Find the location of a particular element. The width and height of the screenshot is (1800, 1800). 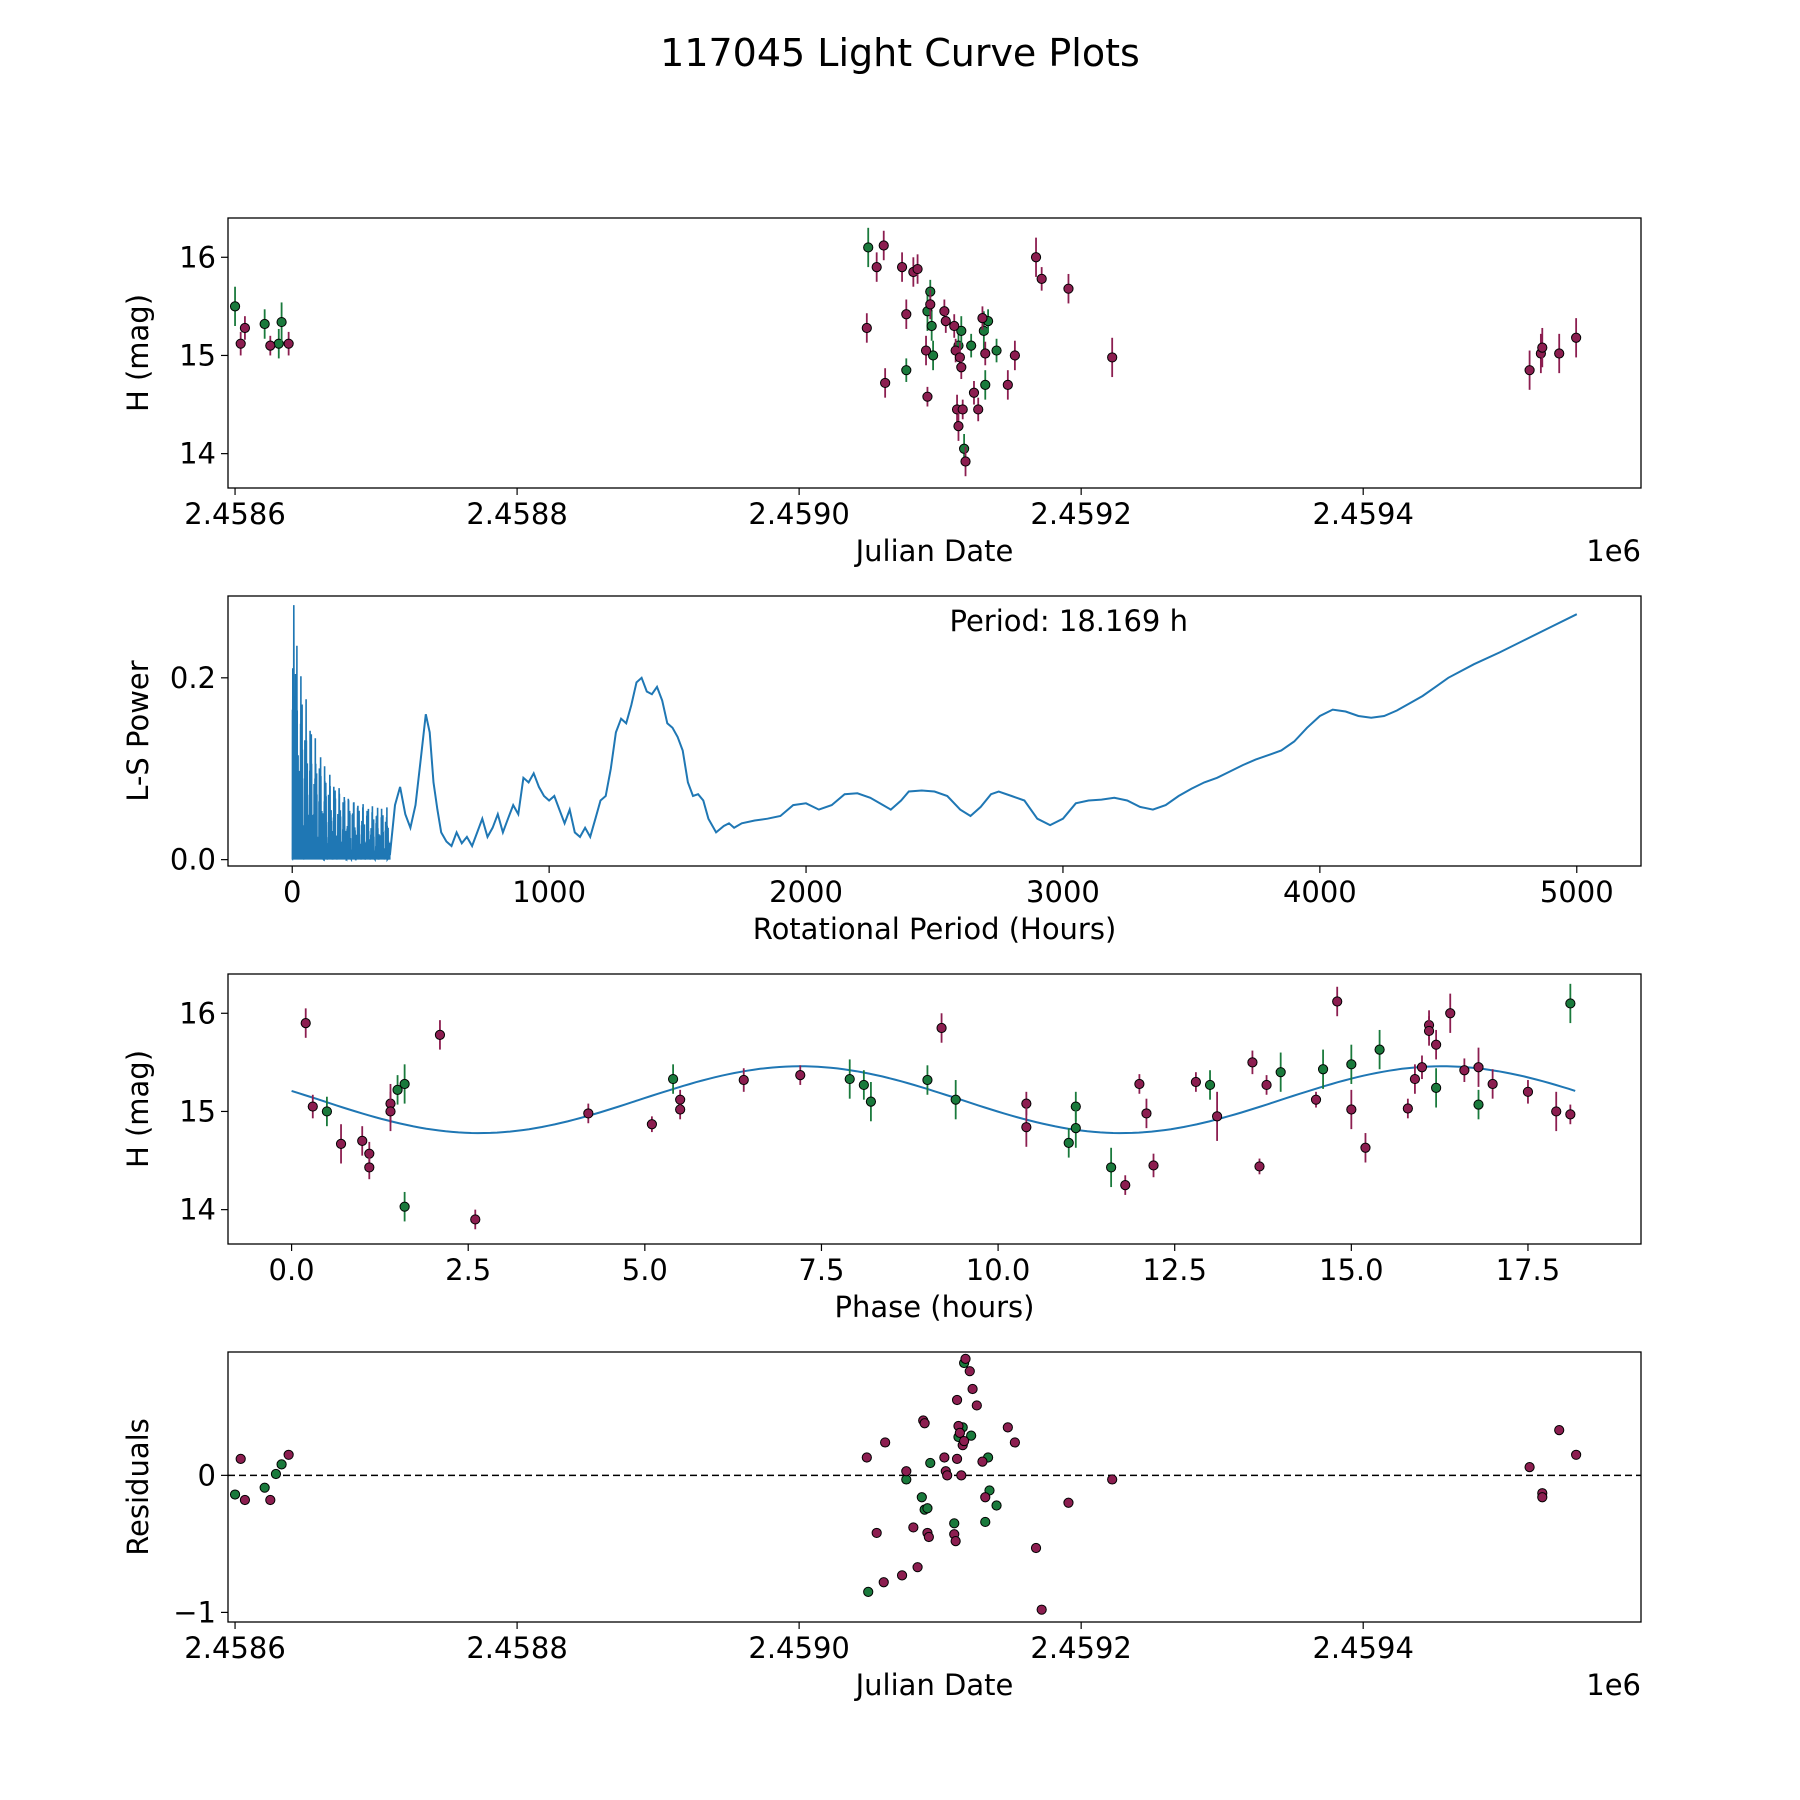

y-tick-label: 0.0 is located at coordinates (193, 860).